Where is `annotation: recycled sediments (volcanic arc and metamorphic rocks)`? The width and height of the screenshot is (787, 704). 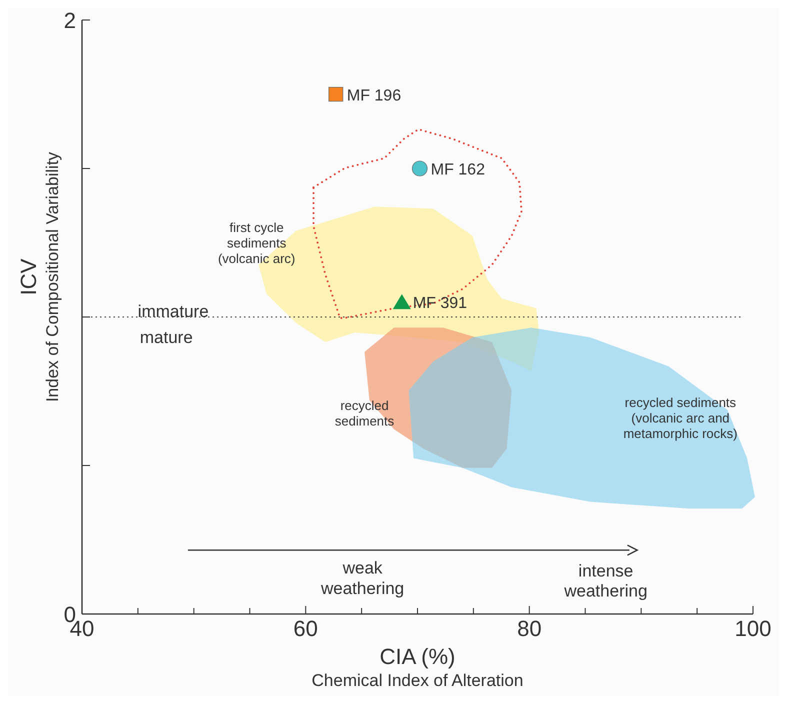 annotation: recycled sediments (volcanic arc and metamorphic rocks) is located at coordinates (680, 418).